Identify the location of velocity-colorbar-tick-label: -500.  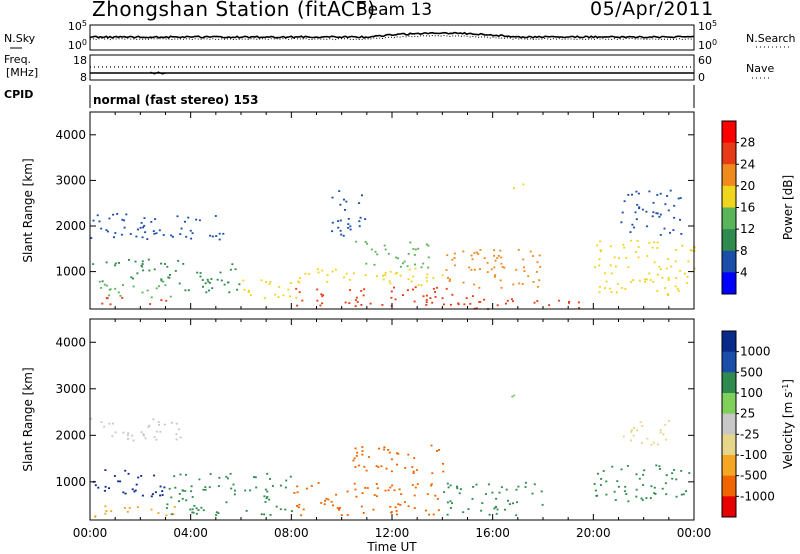
(753, 476).